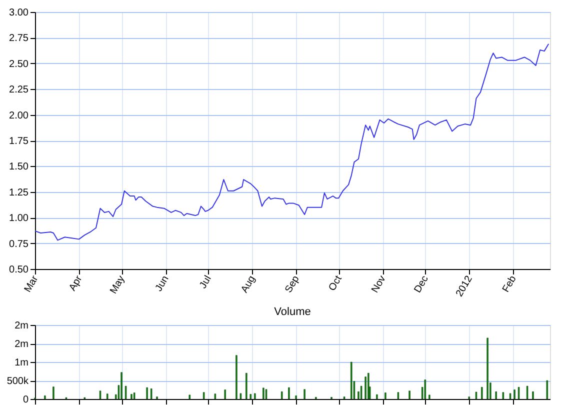 This screenshot has width=568, height=405. Describe the element at coordinates (379, 284) in the screenshot. I see `x-tick-label: Nov` at that location.